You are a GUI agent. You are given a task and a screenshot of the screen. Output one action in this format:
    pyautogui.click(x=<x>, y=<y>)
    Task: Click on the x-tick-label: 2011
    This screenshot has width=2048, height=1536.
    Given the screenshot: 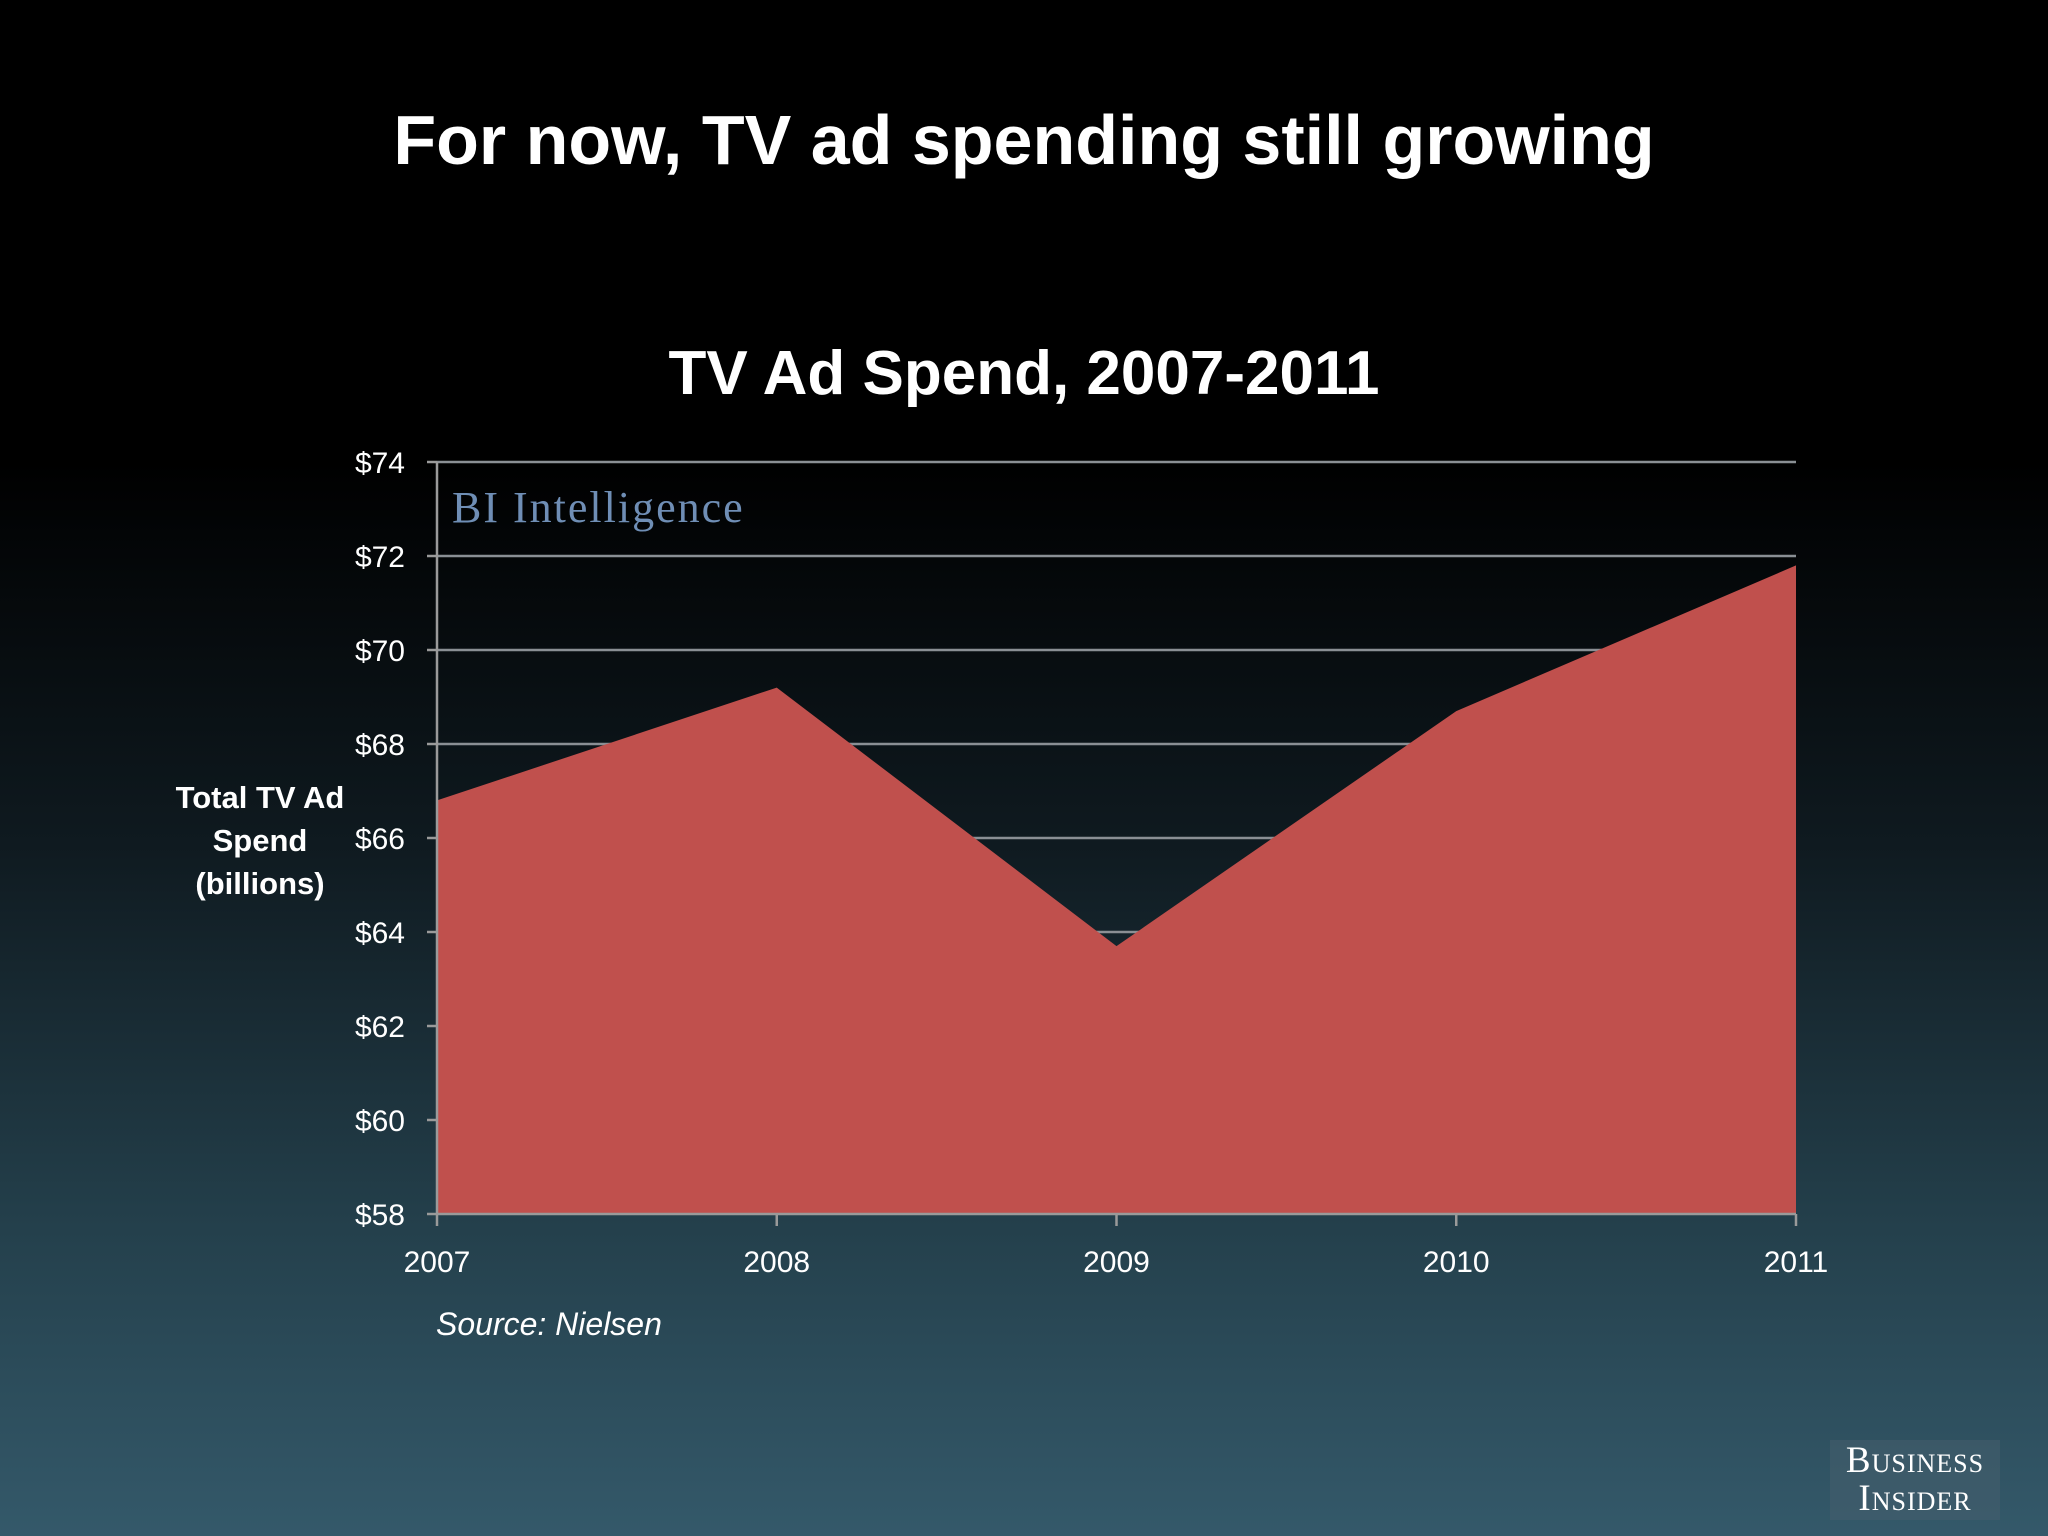 What is the action you would take?
    pyautogui.click(x=1796, y=1262)
    